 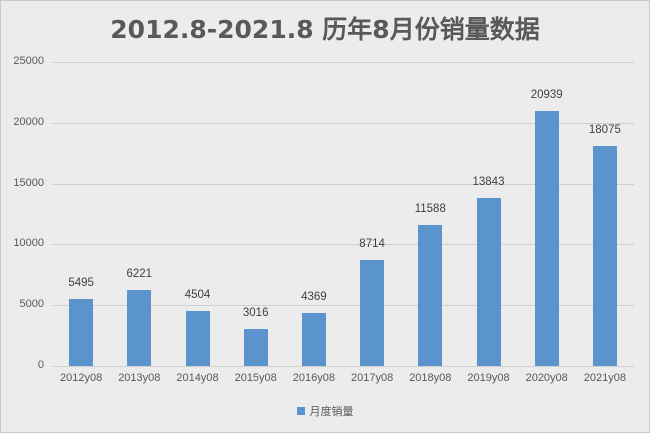 What do you see at coordinates (546, 95) in the screenshot?
I see `data-label: 20939` at bounding box center [546, 95].